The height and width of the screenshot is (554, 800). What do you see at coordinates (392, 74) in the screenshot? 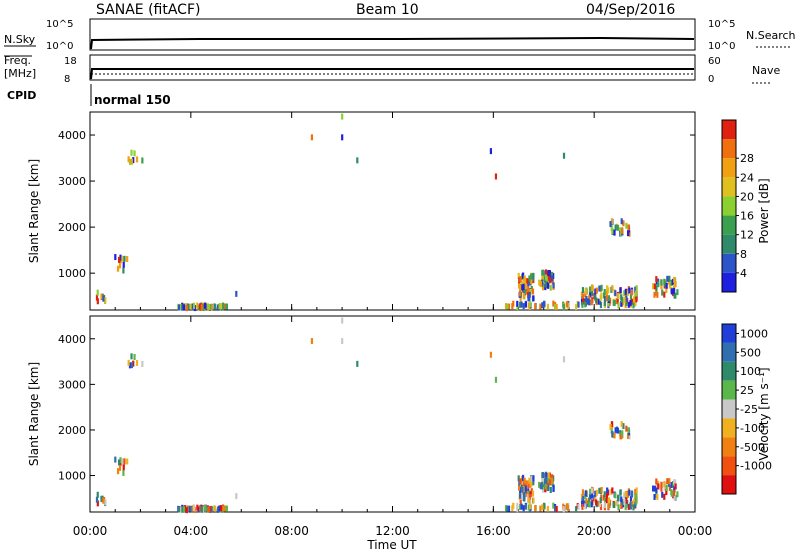
I see `freq-trace` at bounding box center [392, 74].